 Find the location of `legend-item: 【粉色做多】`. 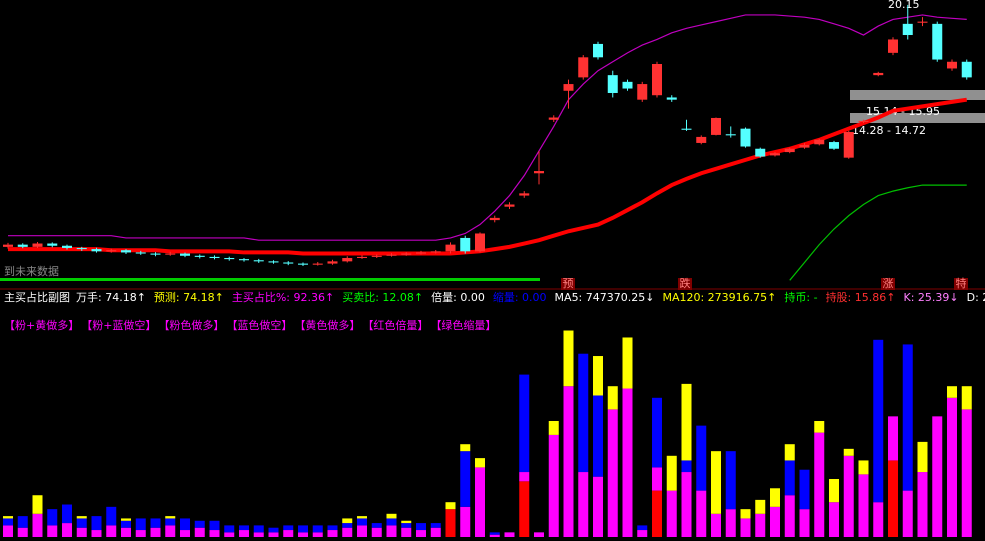

legend-item: 【粉色做多】 is located at coordinates (191, 325).